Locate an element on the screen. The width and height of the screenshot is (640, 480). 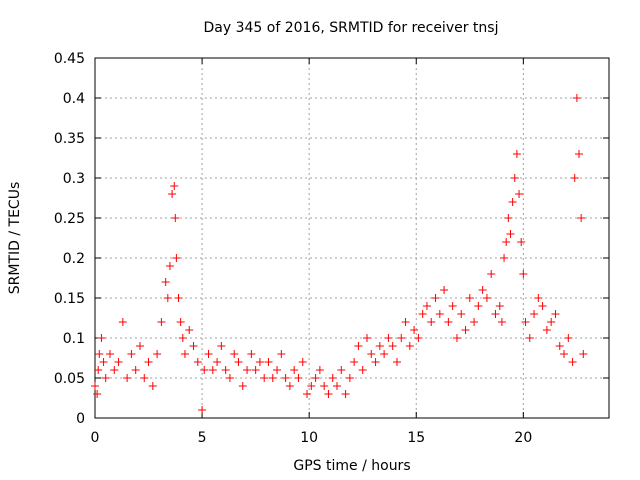
x-tick-label: 5 is located at coordinates (202, 438).